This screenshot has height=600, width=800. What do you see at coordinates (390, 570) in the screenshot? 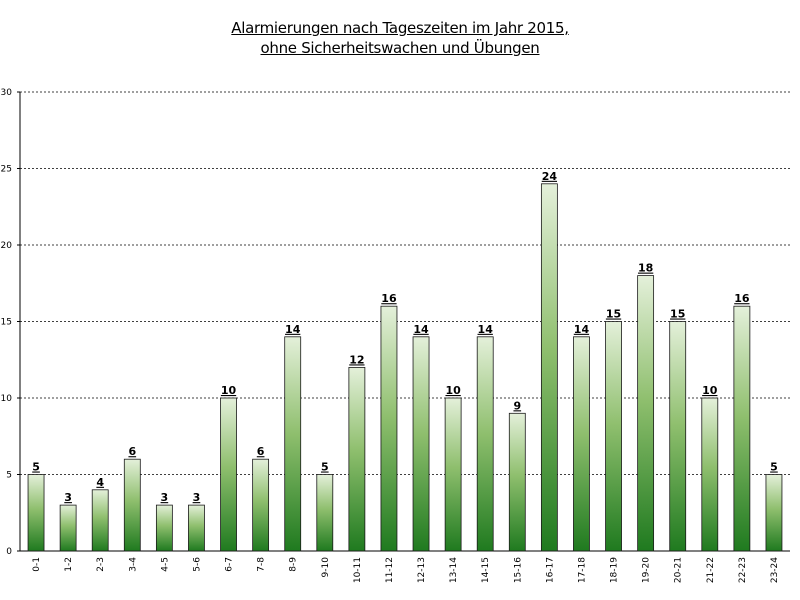
I see `x-tick-label: 11-12` at bounding box center [390, 570].